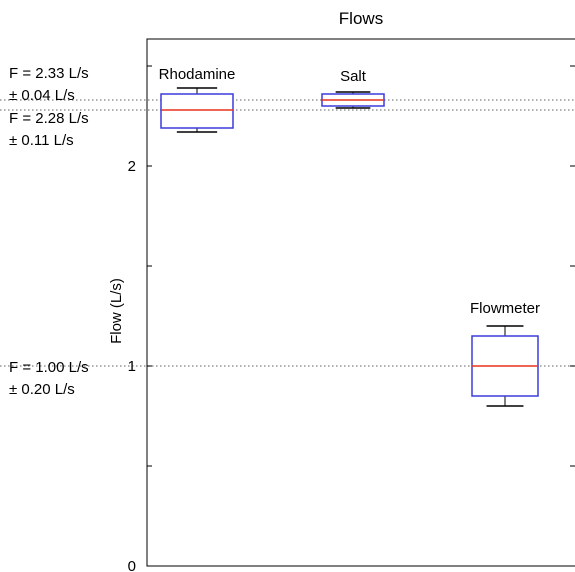 This screenshot has width=575, height=572. What do you see at coordinates (197, 111) in the screenshot?
I see `box-iqr` at bounding box center [197, 111].